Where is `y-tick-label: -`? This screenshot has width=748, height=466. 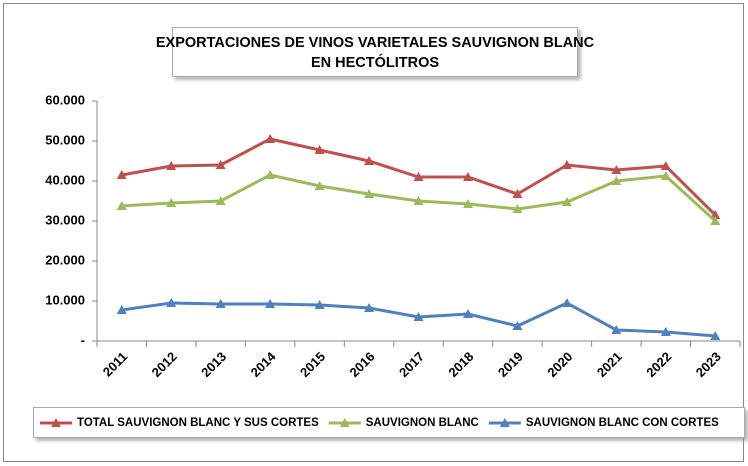 y-tick-label: - is located at coordinates (83, 339).